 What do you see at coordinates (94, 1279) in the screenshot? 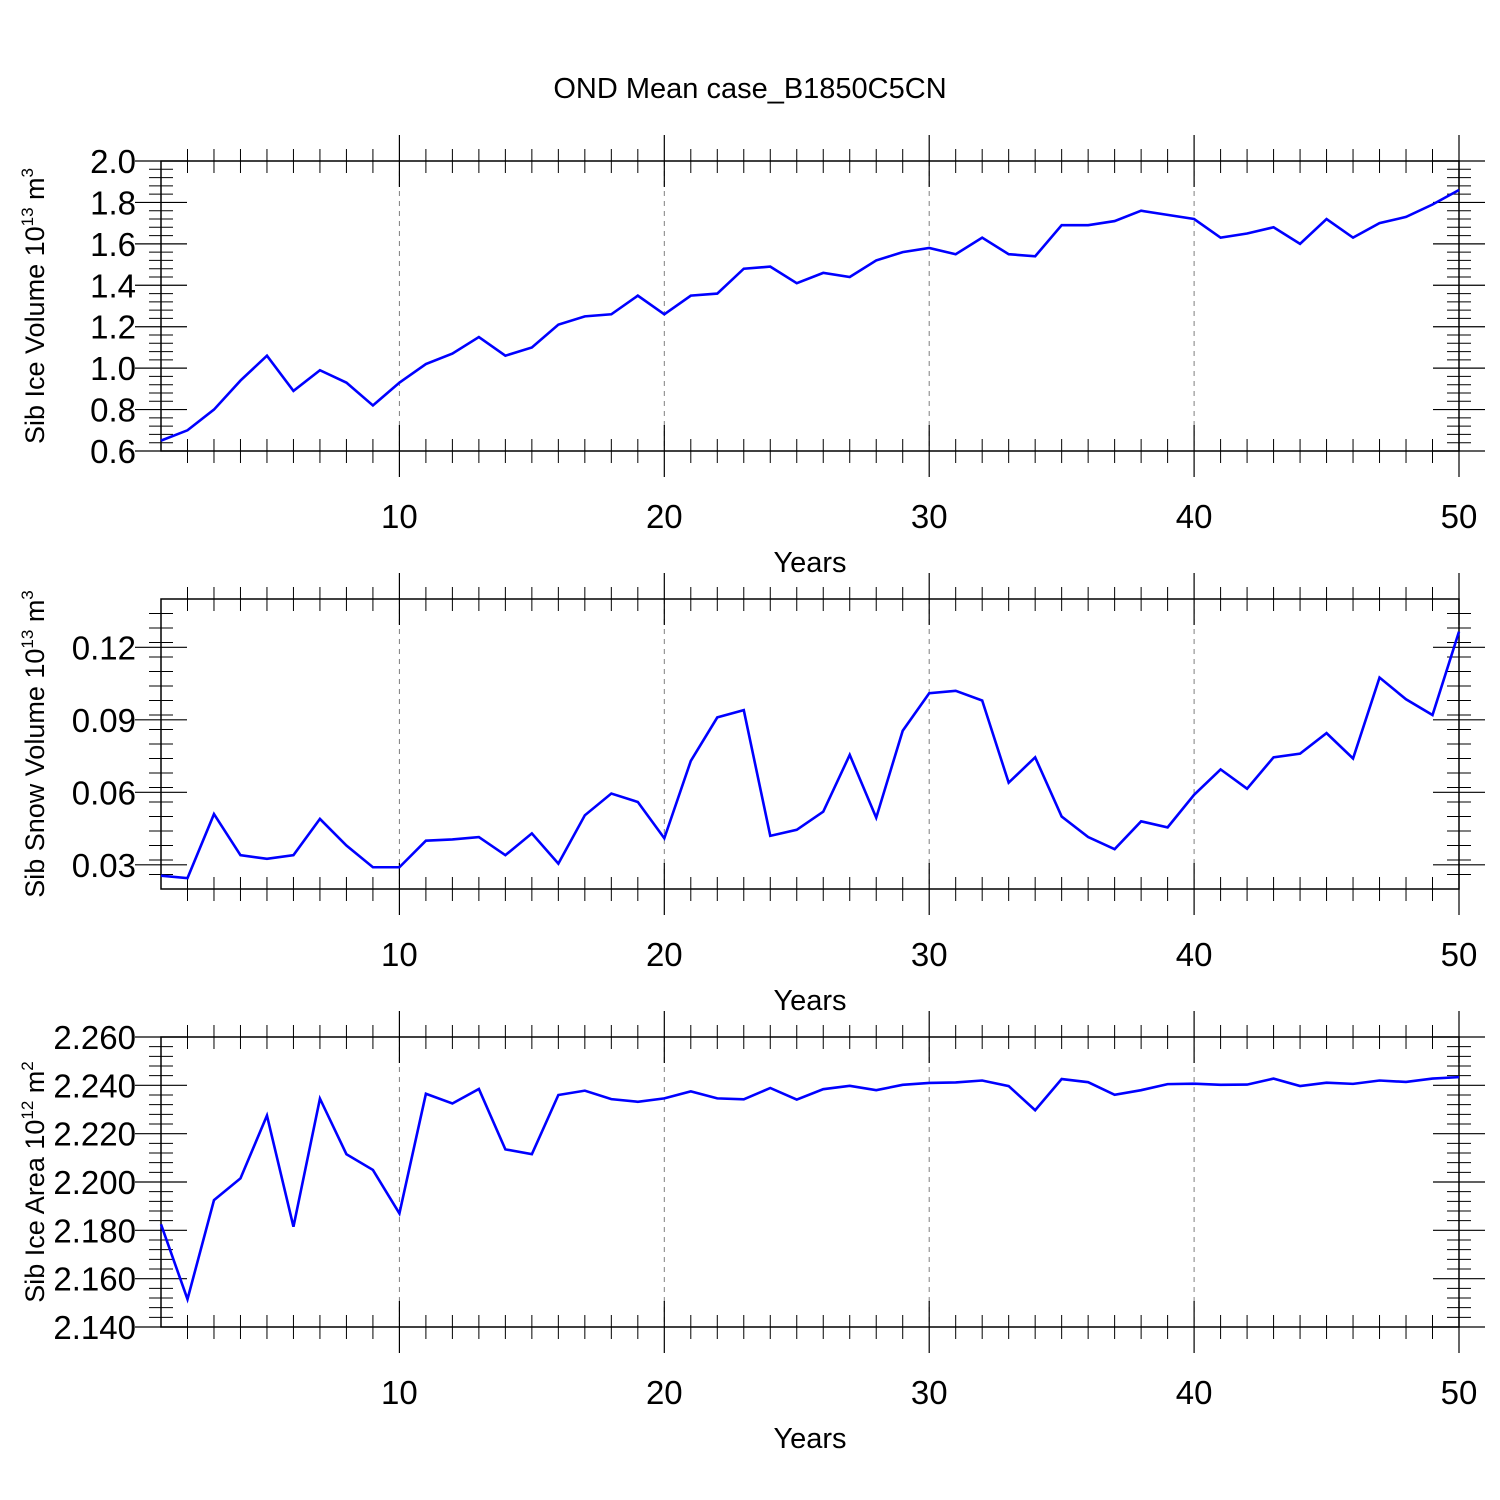
I see `y-tick-label: 2.160` at bounding box center [94, 1279].